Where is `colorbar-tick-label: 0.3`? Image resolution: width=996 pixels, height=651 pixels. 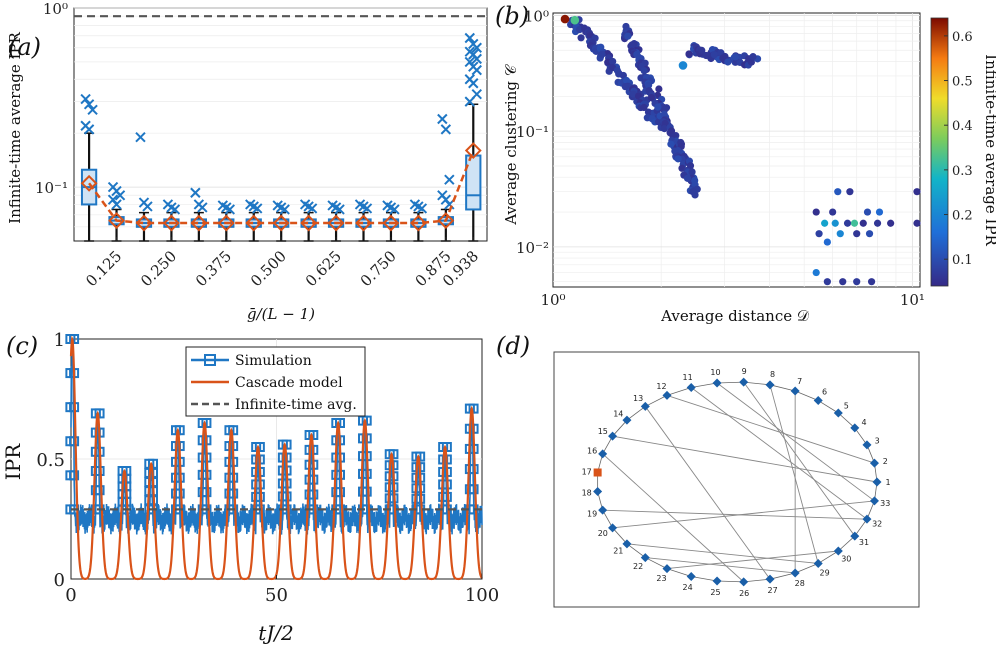
colorbar-tick-label: 0.3 is located at coordinates (962, 171).